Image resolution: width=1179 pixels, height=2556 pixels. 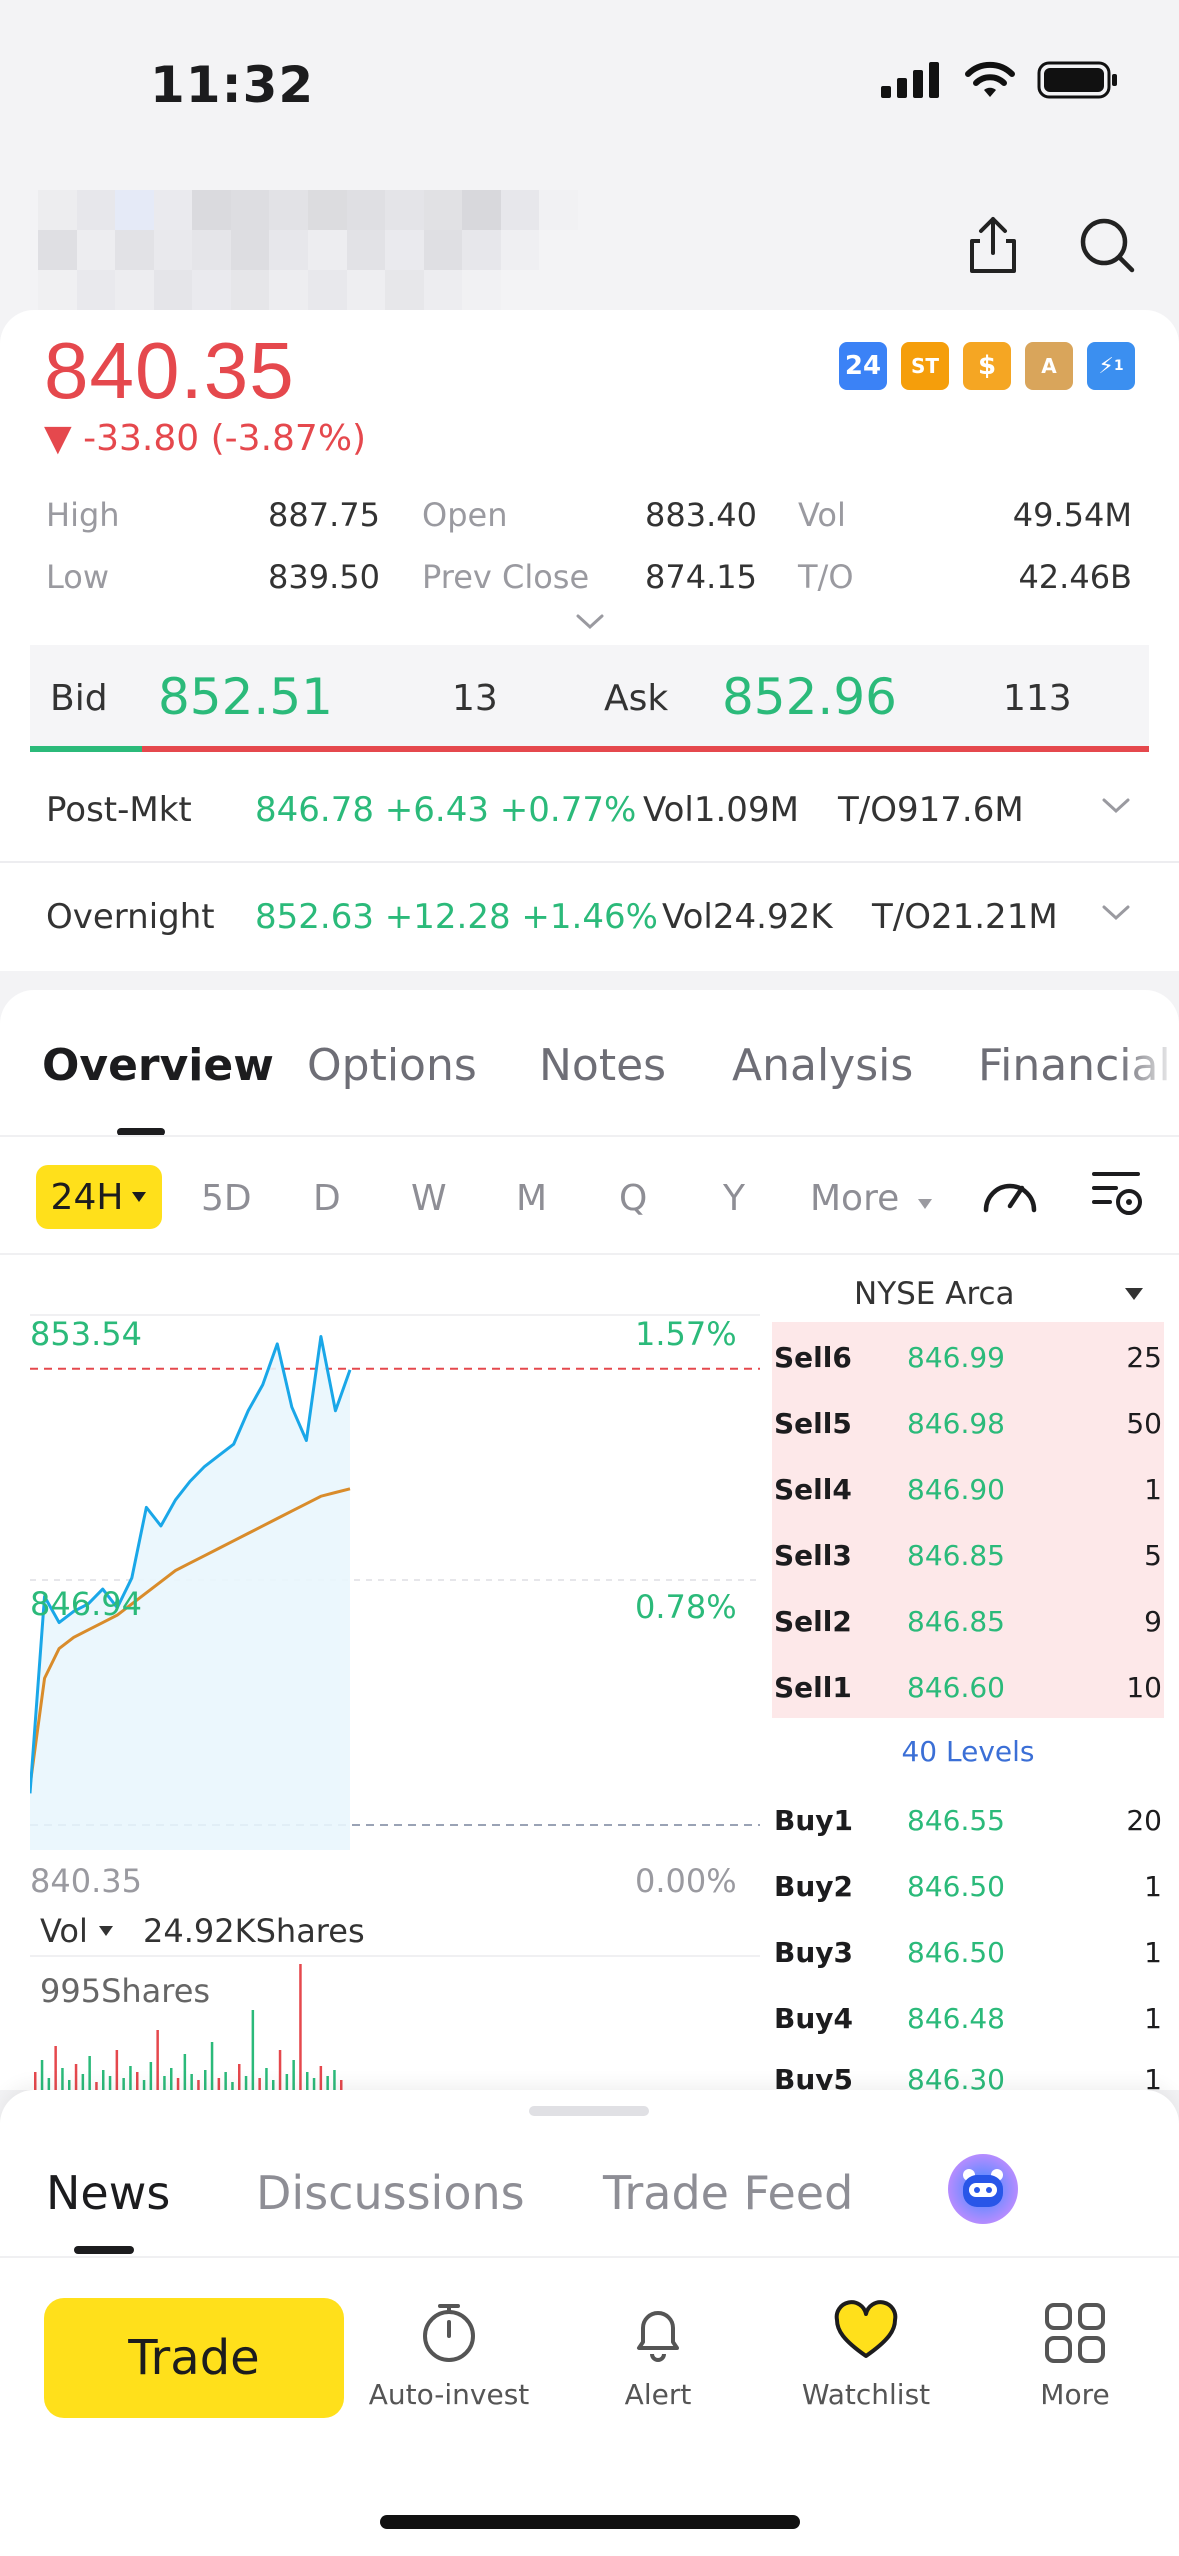 I want to click on tab-notes: Notes, so click(x=603, y=1065).